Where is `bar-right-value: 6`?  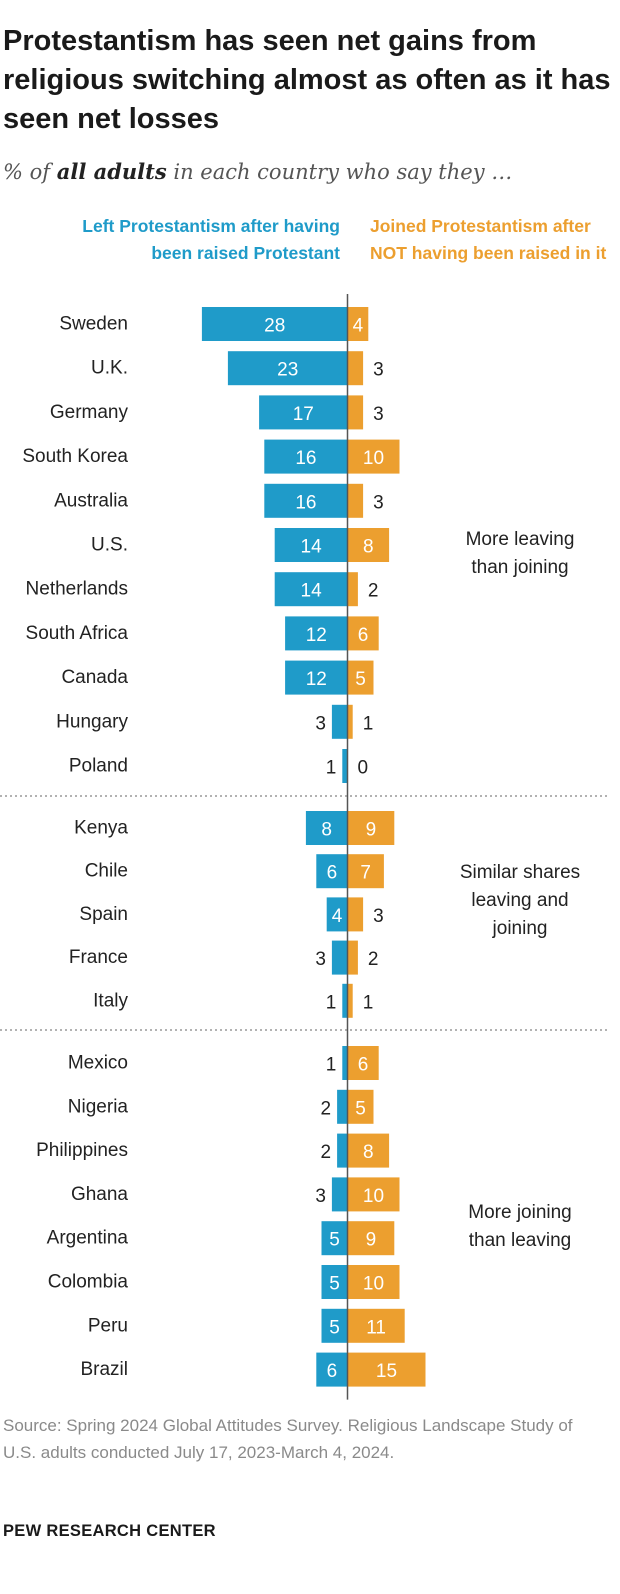
bar-right-value: 6 is located at coordinates (363, 635).